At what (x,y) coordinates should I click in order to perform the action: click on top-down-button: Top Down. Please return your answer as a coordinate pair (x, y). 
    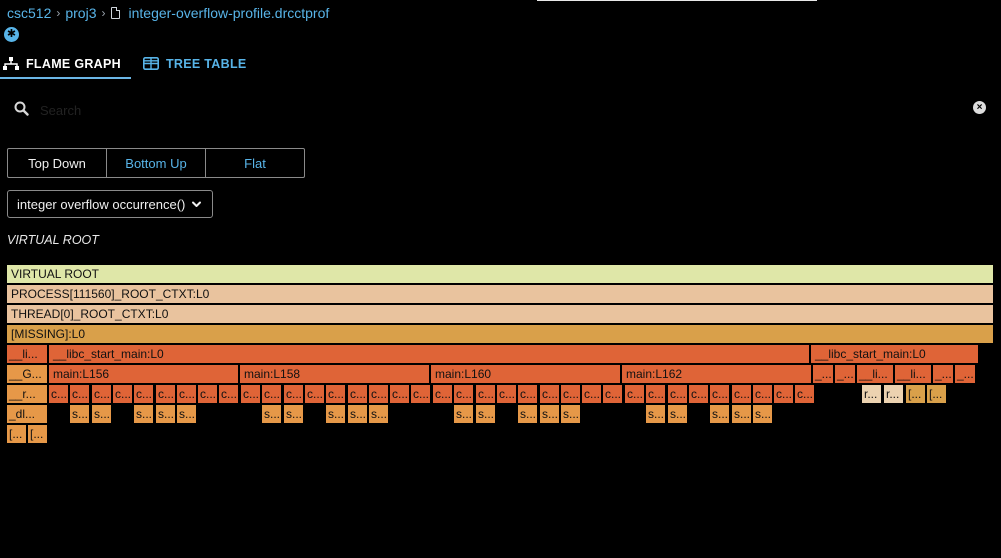
    Looking at the image, I should click on (57, 163).